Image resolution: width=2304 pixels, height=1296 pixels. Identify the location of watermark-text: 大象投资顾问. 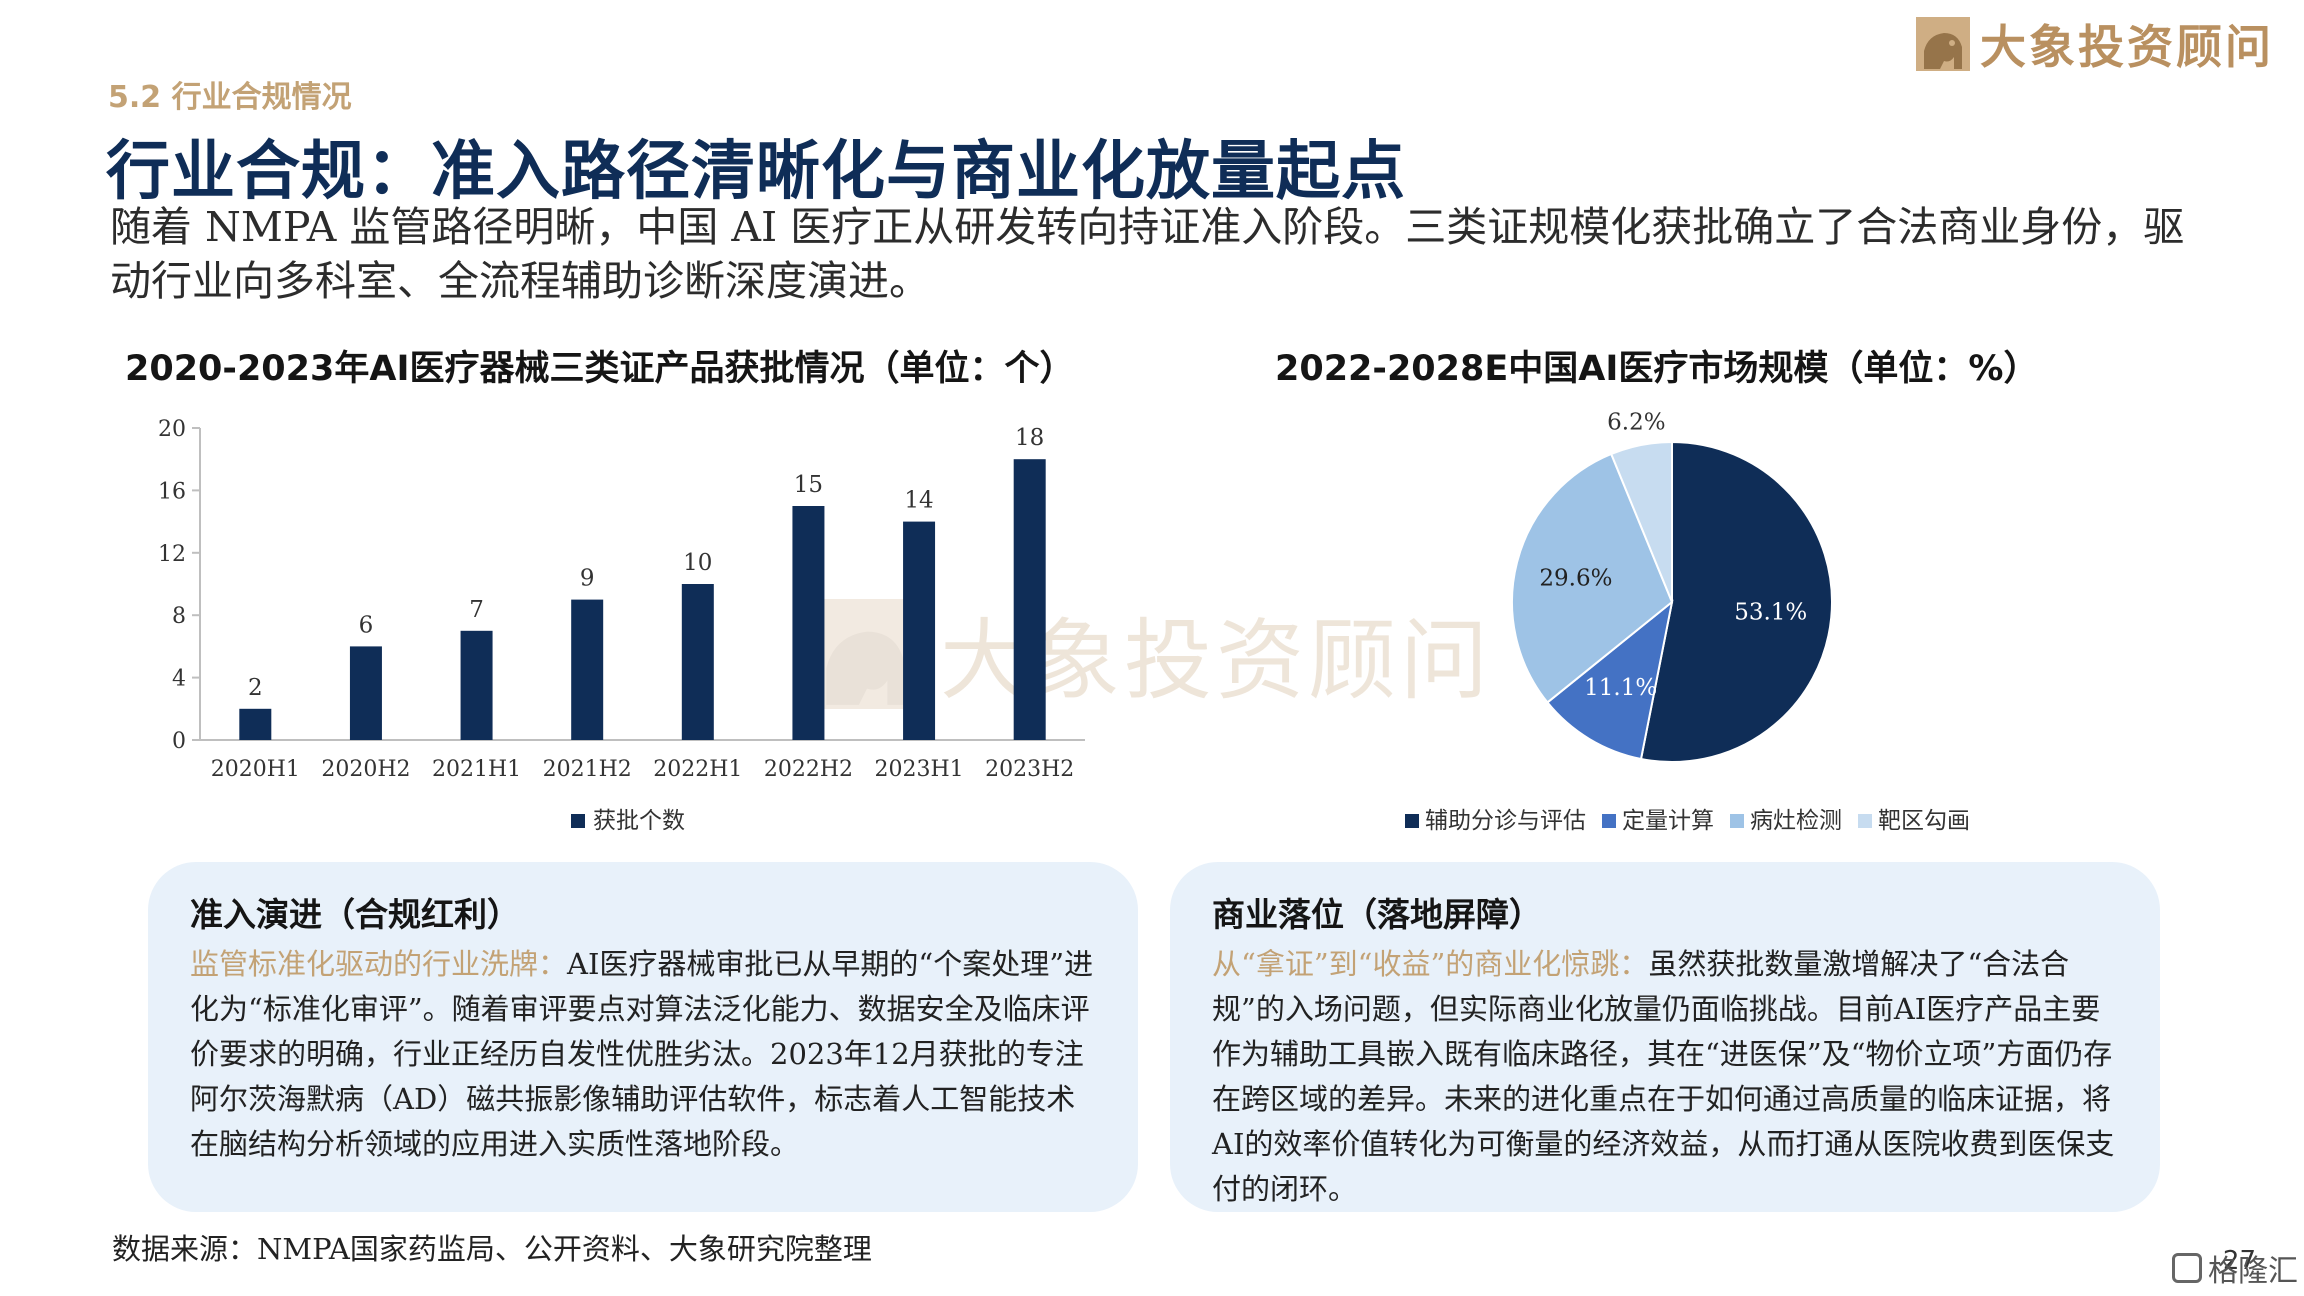
(1216, 660).